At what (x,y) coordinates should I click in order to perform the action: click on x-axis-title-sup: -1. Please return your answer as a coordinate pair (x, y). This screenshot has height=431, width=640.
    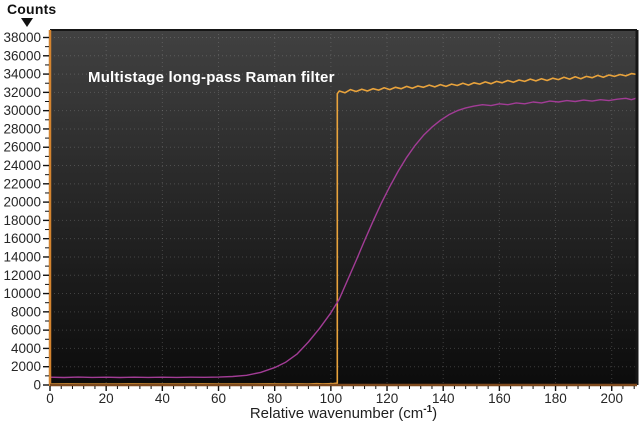
    Looking at the image, I should click on (428, 409).